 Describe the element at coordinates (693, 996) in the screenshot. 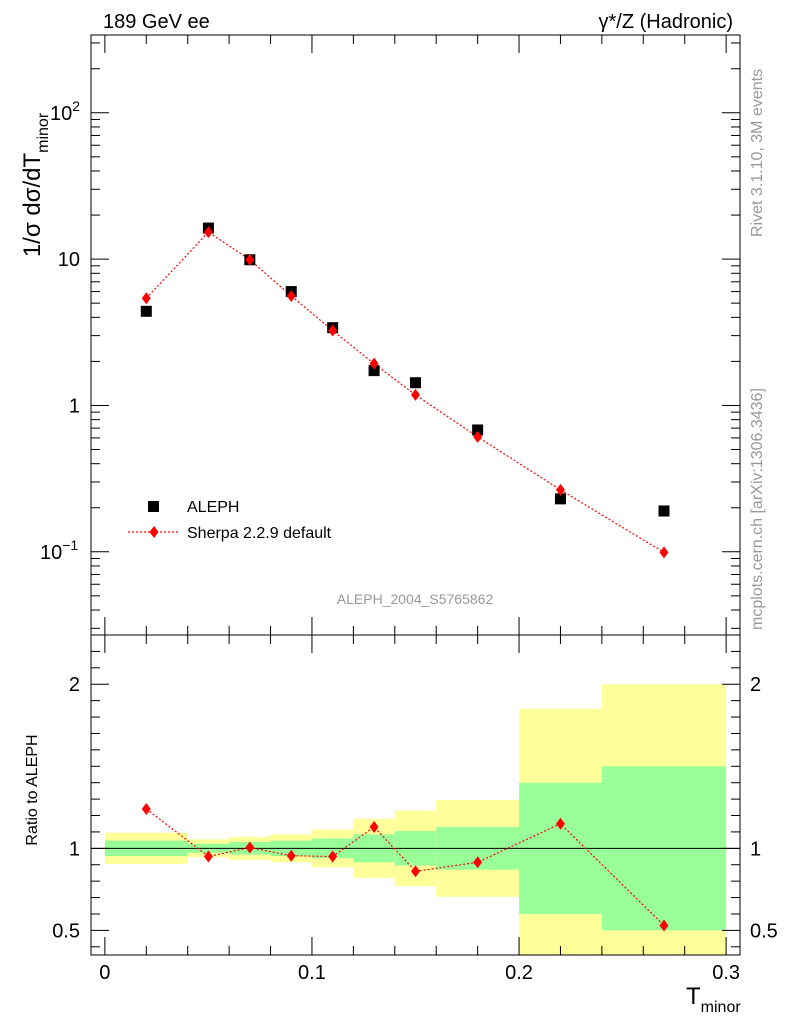

I see `x-axis-label-text: T` at that location.